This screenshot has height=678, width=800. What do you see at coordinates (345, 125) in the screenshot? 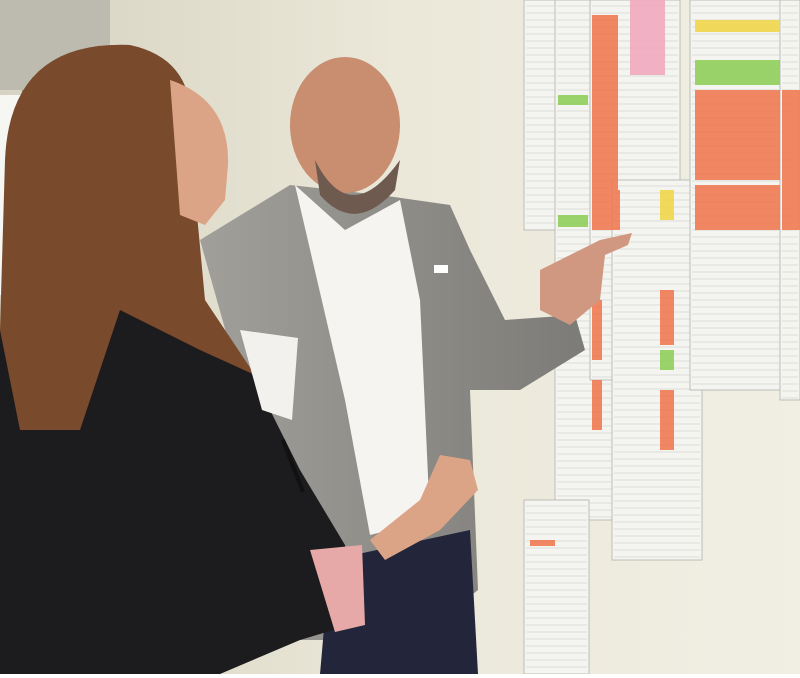
I see `man-head` at bounding box center [345, 125].